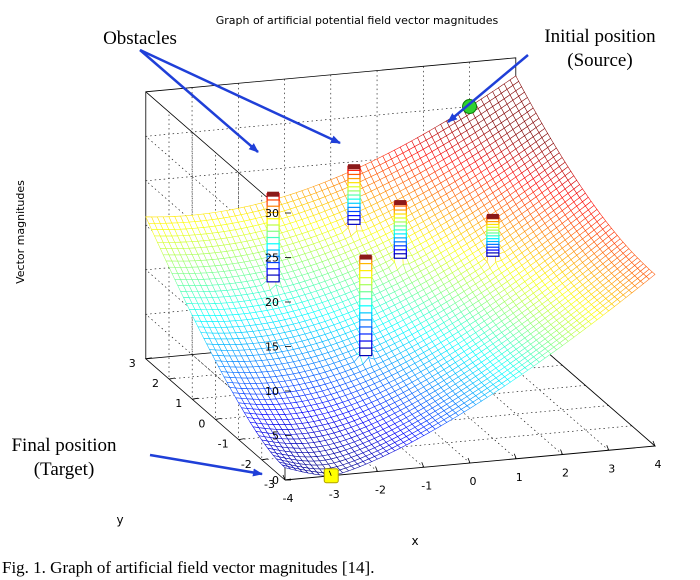  What do you see at coordinates (178, 403) in the screenshot?
I see `y-tick-label: 1` at bounding box center [178, 403].